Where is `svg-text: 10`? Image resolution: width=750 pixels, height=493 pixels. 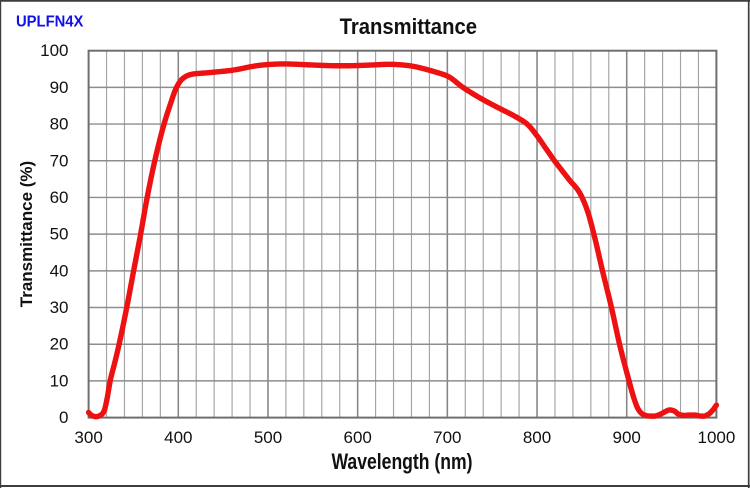
svg-text: 10 is located at coordinates (59, 380).